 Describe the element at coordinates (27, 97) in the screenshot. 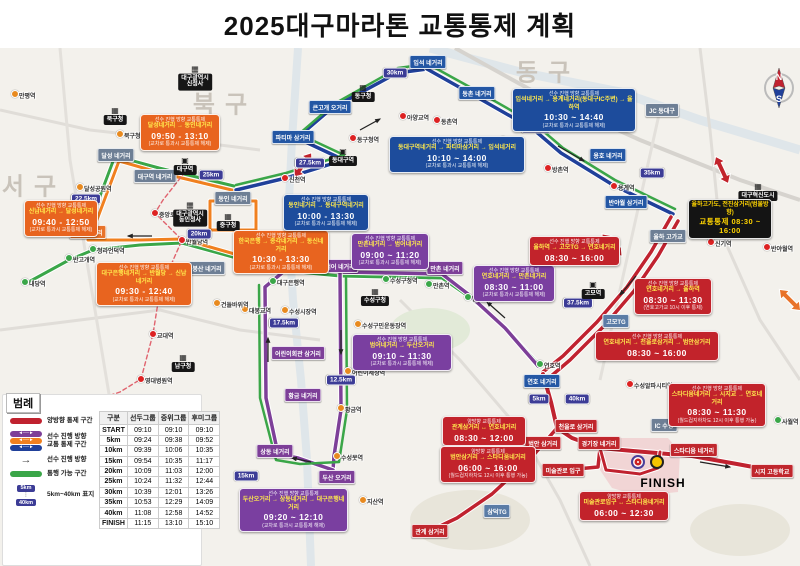

I see `station-label: 만평역` at that location.